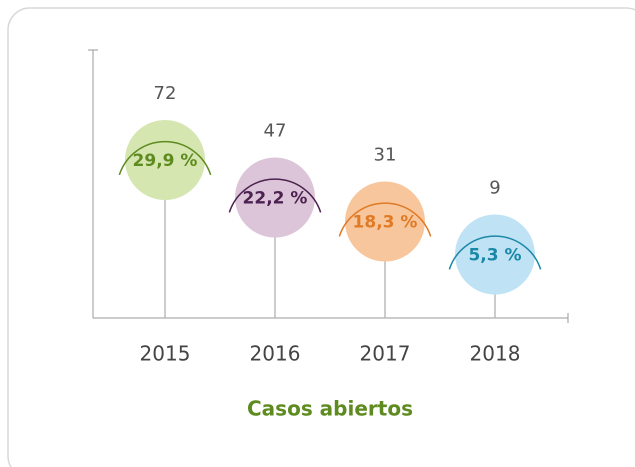  Describe the element at coordinates (495, 354) in the screenshot. I see `x-tick-label: 2018` at that location.